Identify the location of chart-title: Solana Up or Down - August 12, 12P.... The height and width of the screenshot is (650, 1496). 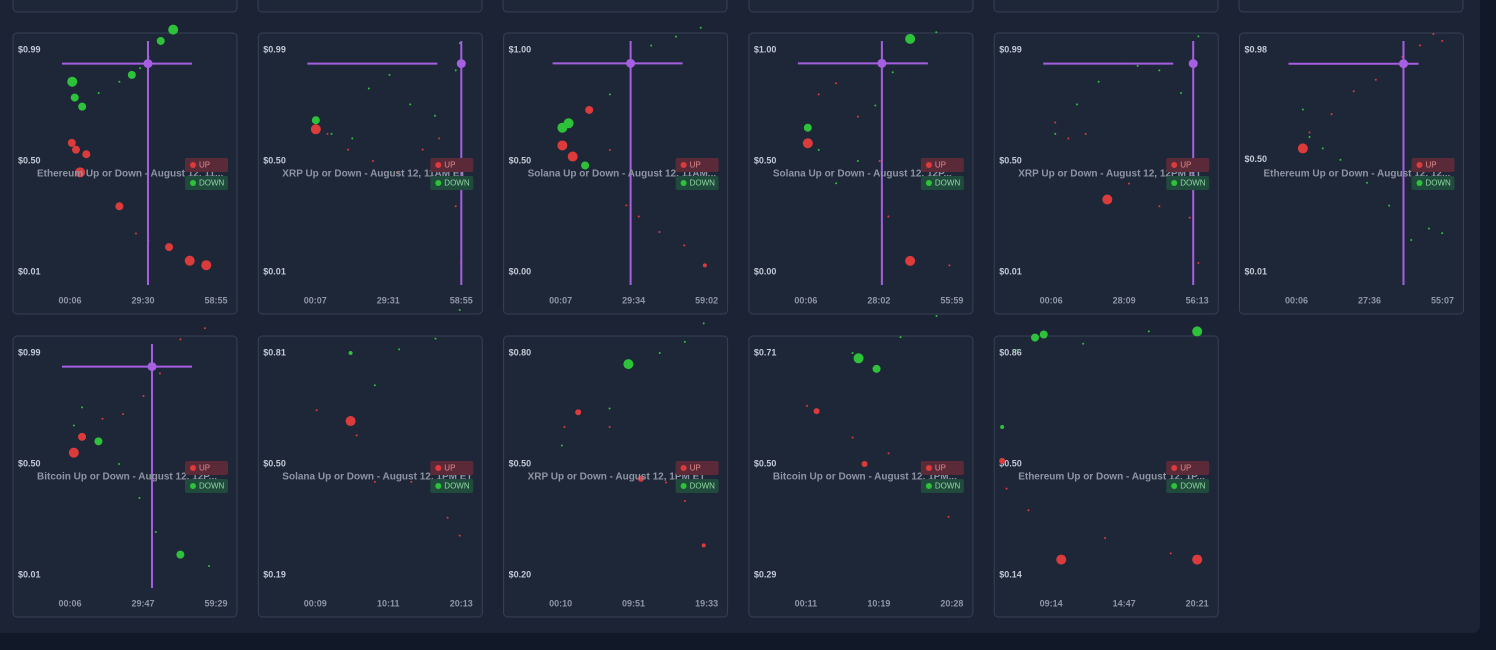
(862, 174).